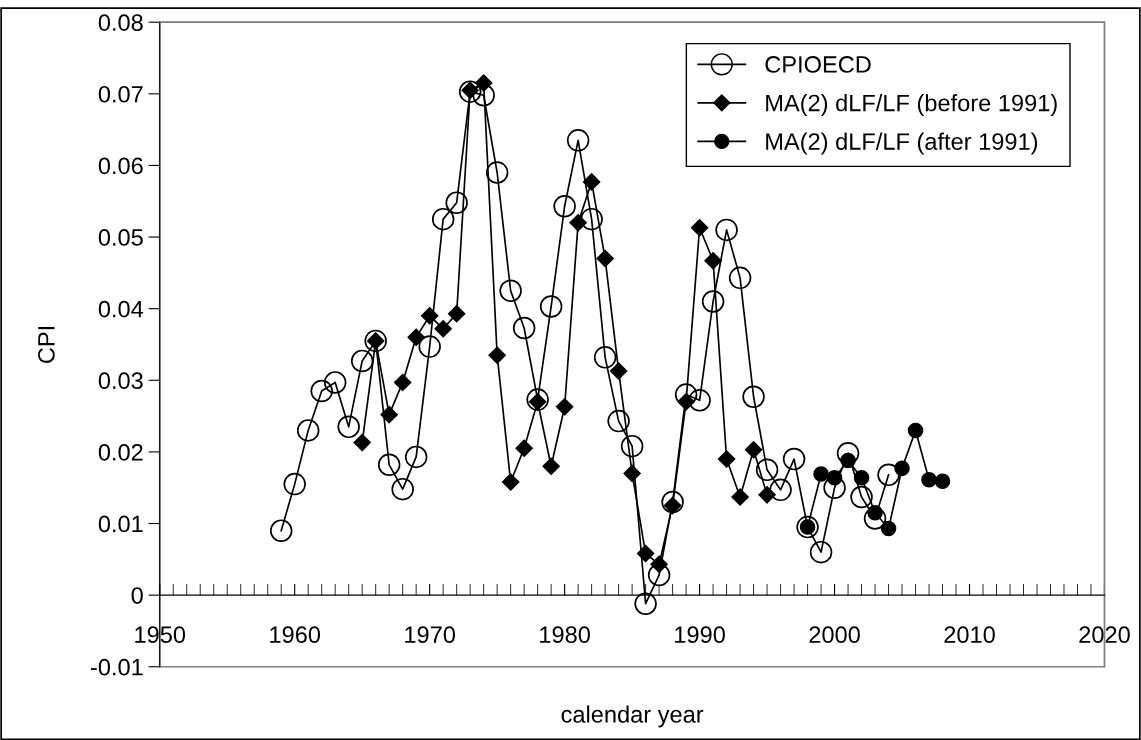 This screenshot has width=1141, height=740. Describe the element at coordinates (120, 237) in the screenshot. I see `y-tick-label: 0.05` at that location.